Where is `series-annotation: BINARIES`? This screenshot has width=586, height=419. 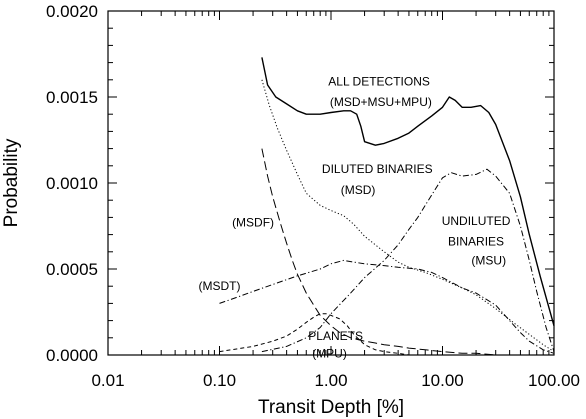
series-annotation: BINARIES is located at coordinates (476, 241).